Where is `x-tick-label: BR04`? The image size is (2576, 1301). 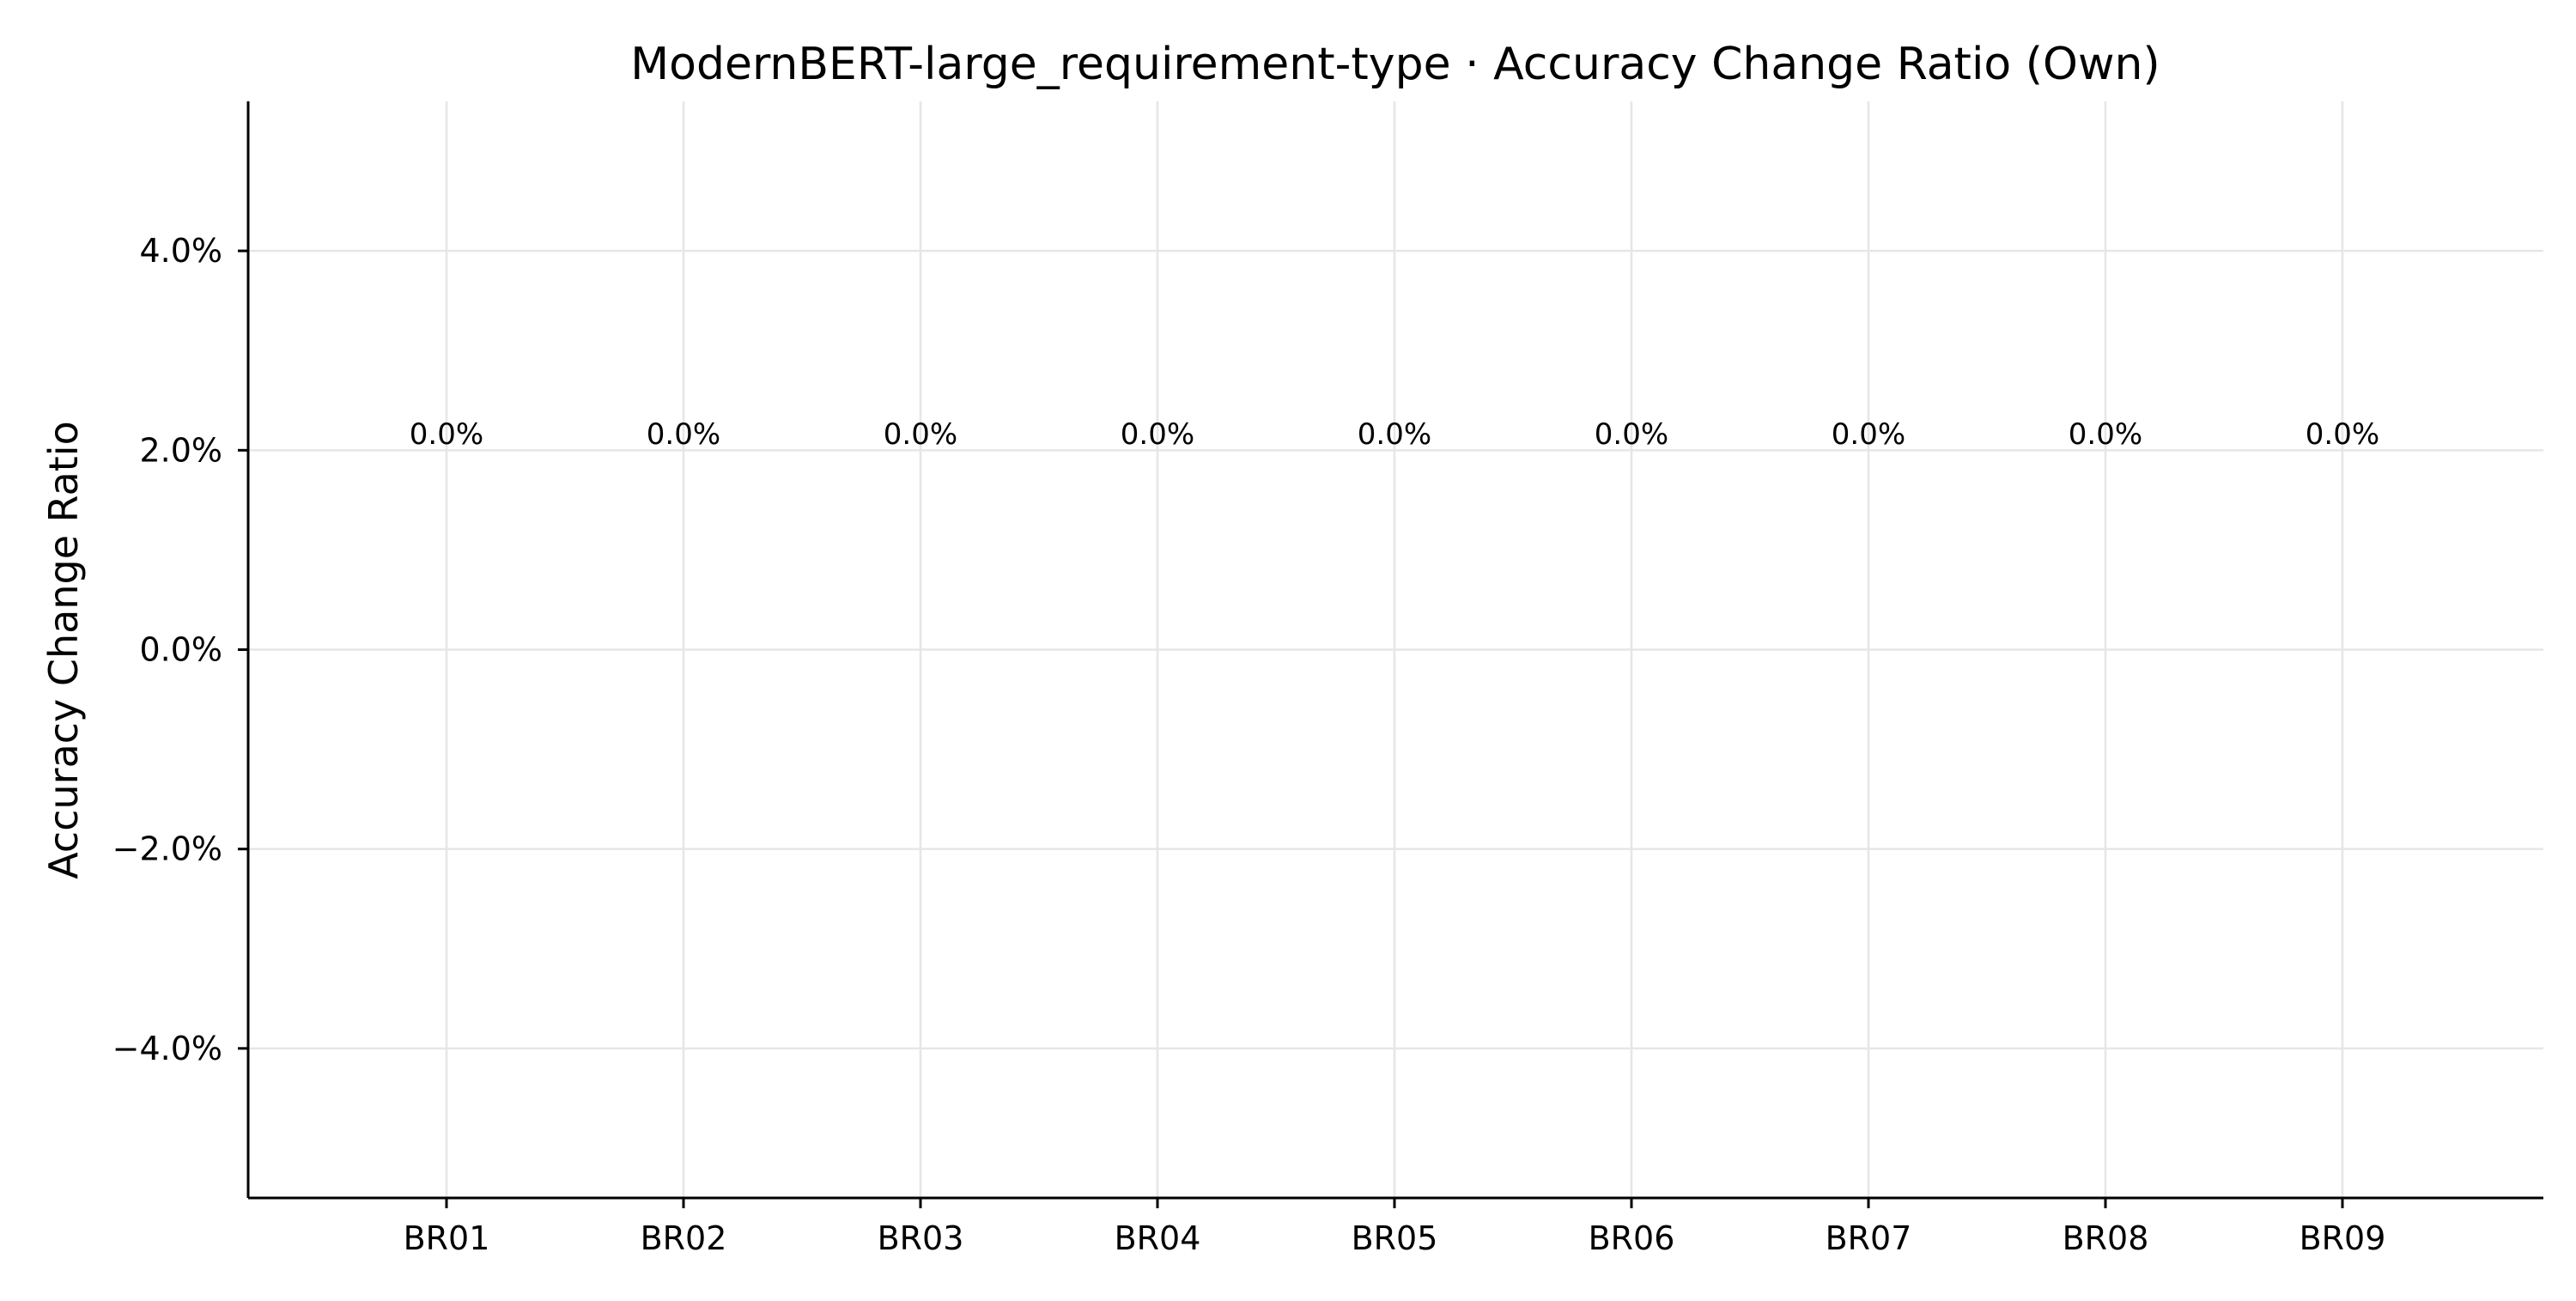
x-tick-label: BR04 is located at coordinates (1158, 1238).